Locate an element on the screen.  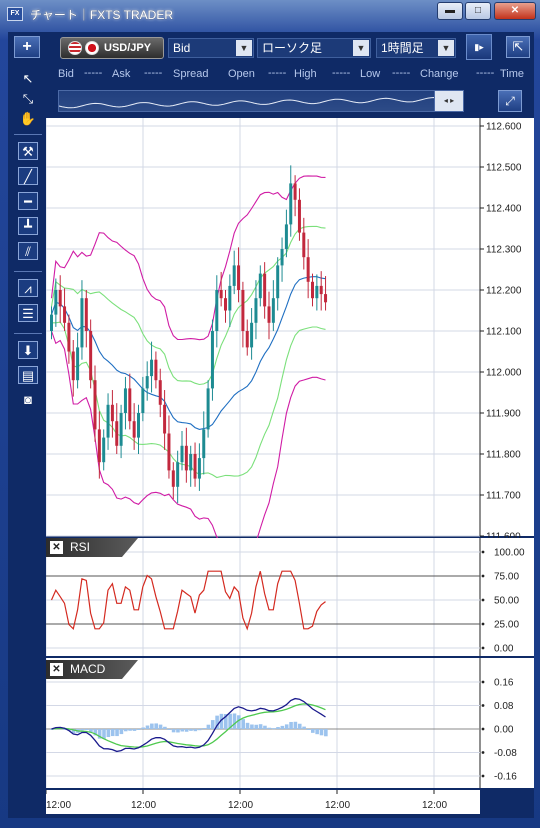
price-label: 112.500 is located at coordinates (504, 168).